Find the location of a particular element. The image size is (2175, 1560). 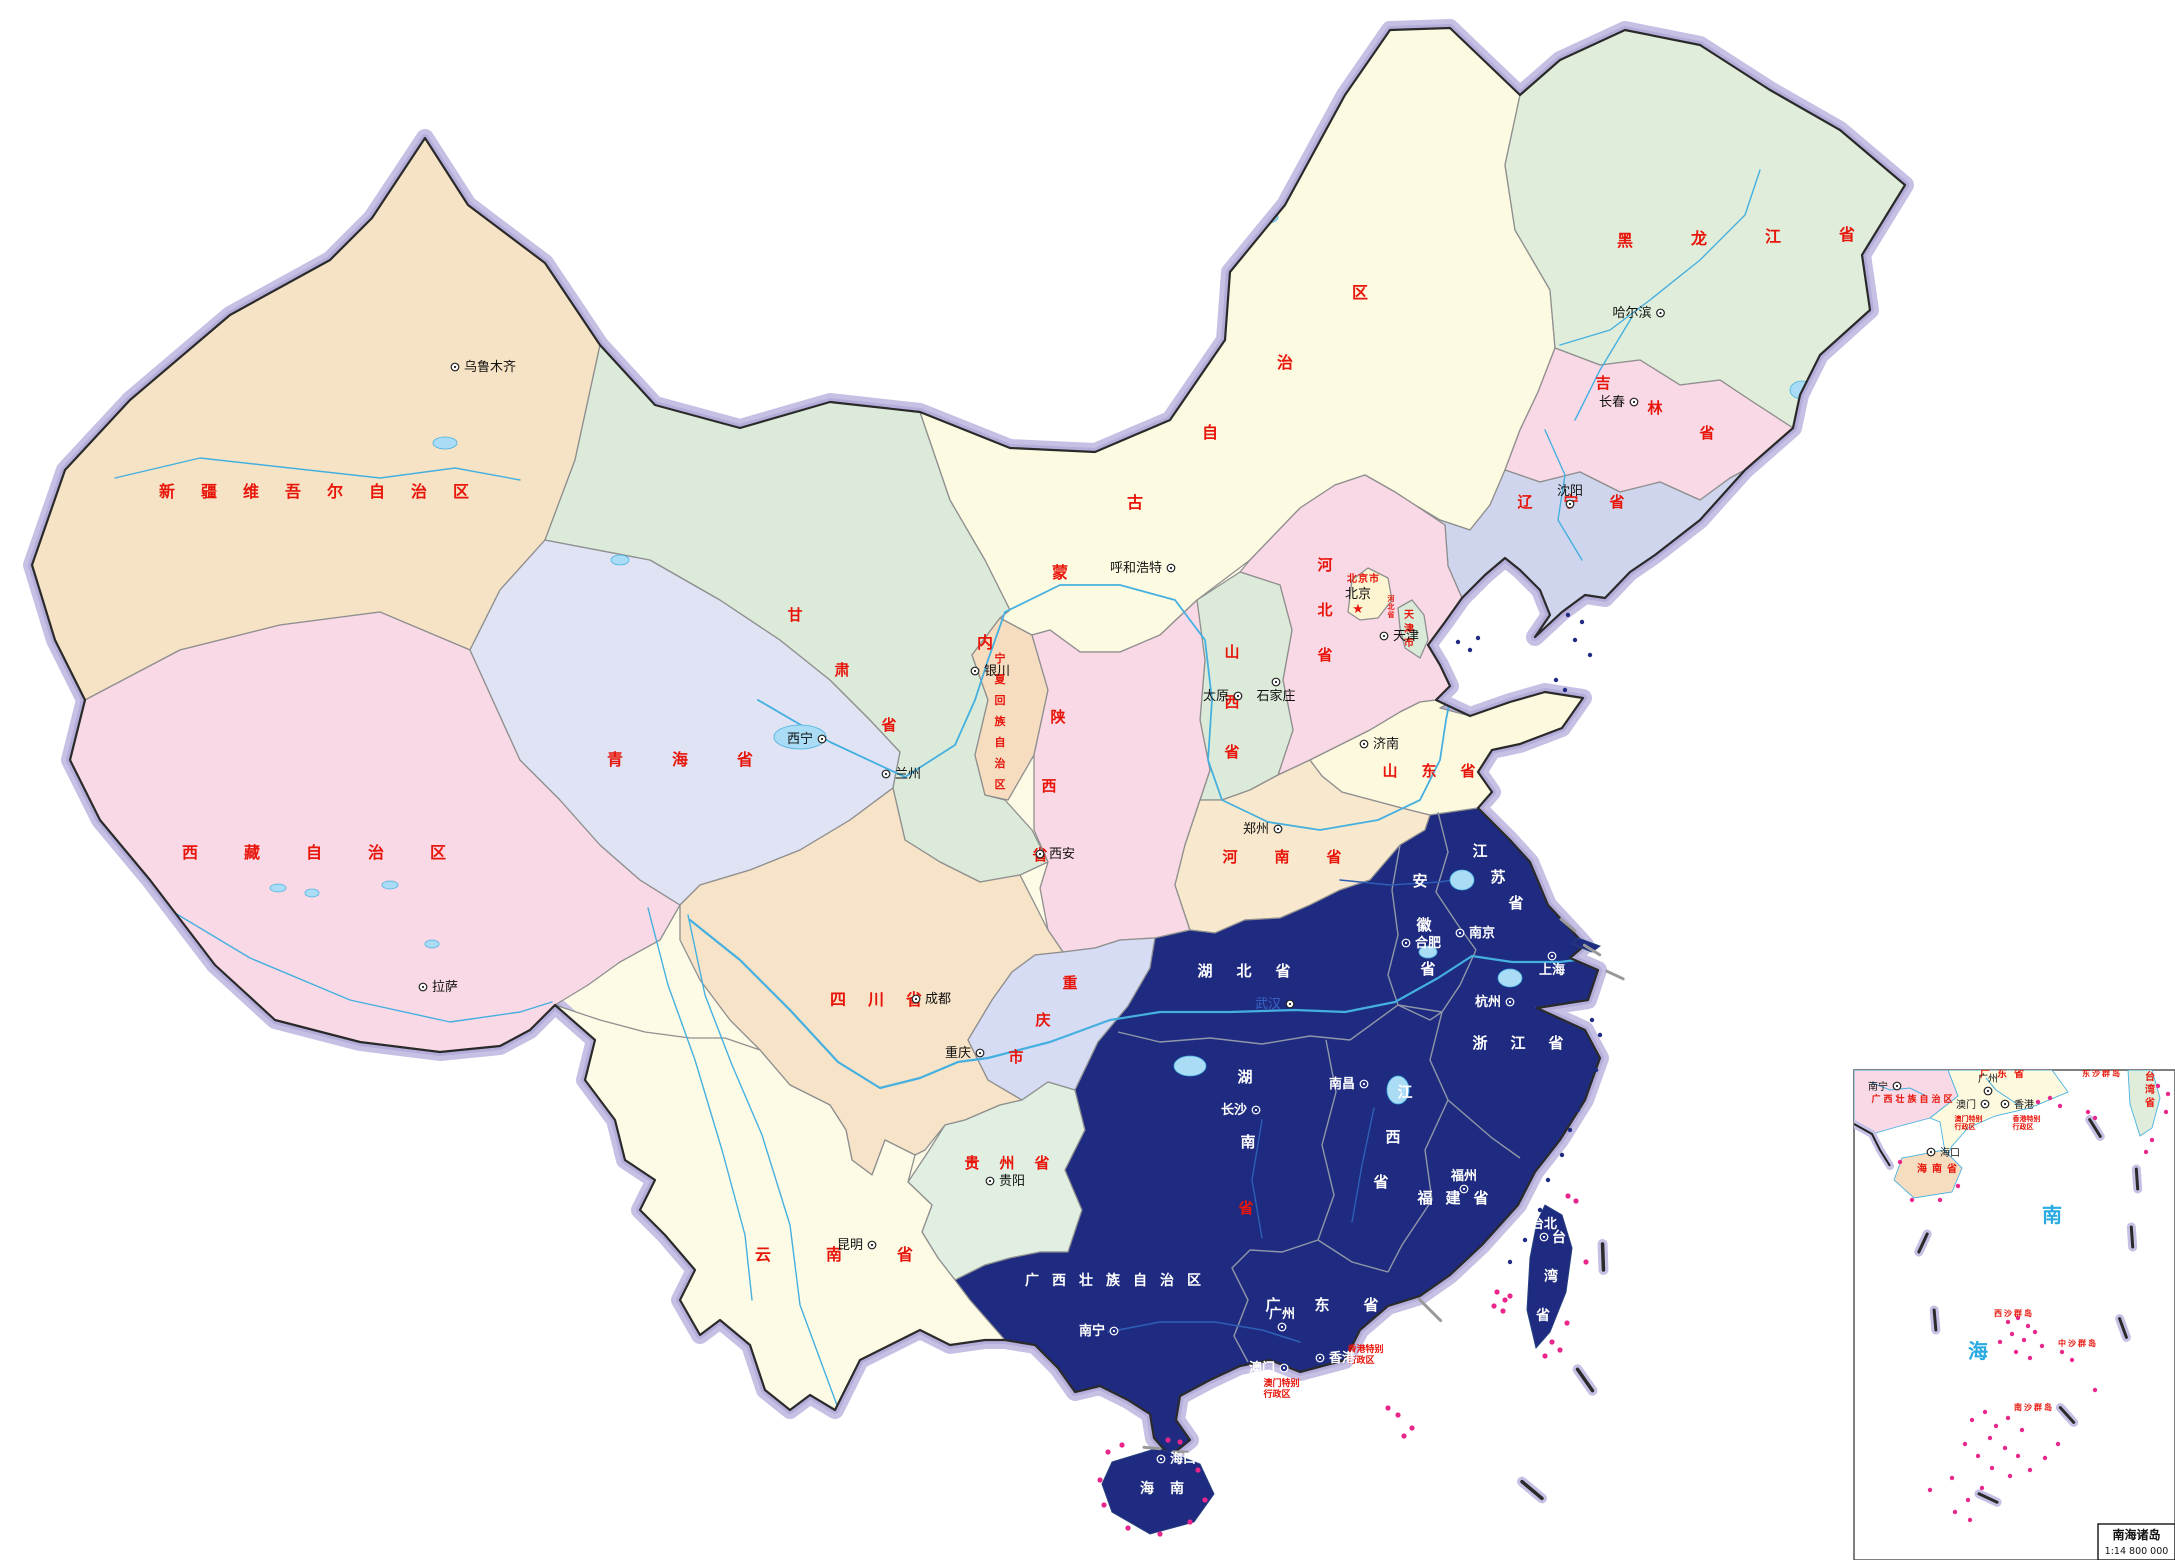

city-label: 呼和浩特 is located at coordinates (1136, 568).